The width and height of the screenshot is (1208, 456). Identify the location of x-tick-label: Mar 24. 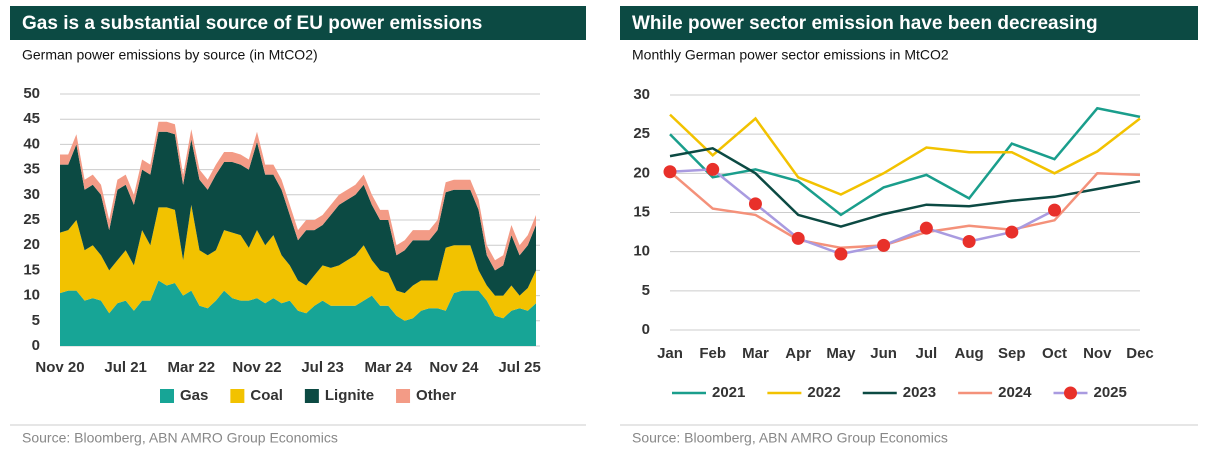
(389, 367).